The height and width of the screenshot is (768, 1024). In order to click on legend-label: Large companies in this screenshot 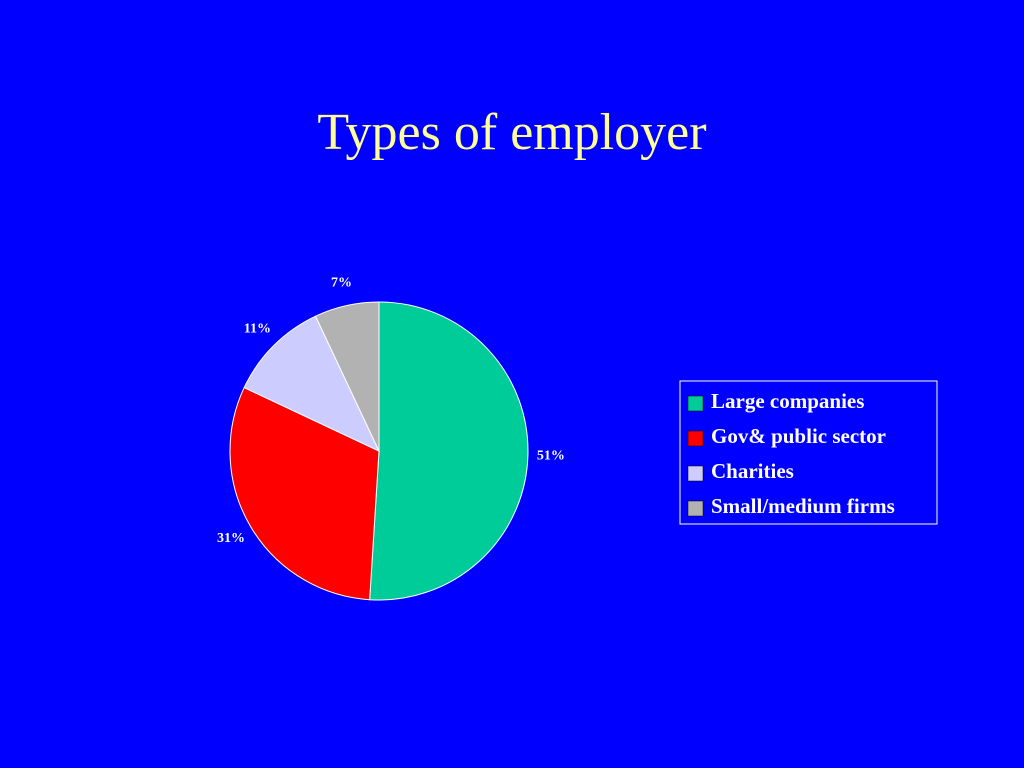, I will do `click(787, 401)`.